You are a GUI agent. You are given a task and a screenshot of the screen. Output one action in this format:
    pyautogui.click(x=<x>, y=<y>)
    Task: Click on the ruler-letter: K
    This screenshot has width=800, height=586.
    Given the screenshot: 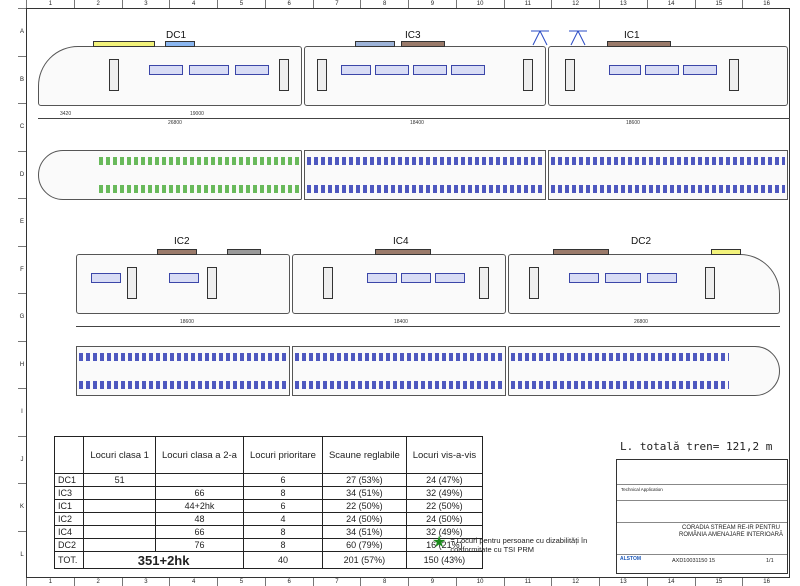 What is the action you would take?
    pyautogui.click(x=22, y=507)
    